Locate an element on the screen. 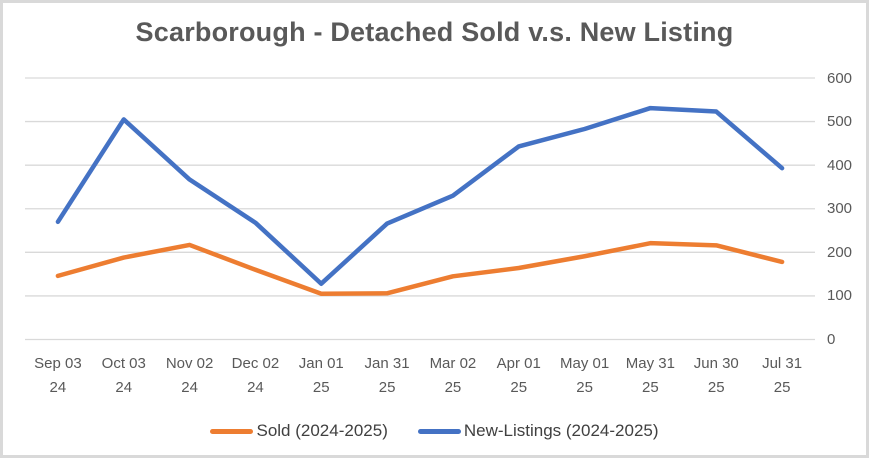 The width and height of the screenshot is (869, 461). x-tick-label: Mar 02 25 is located at coordinates (453, 375).